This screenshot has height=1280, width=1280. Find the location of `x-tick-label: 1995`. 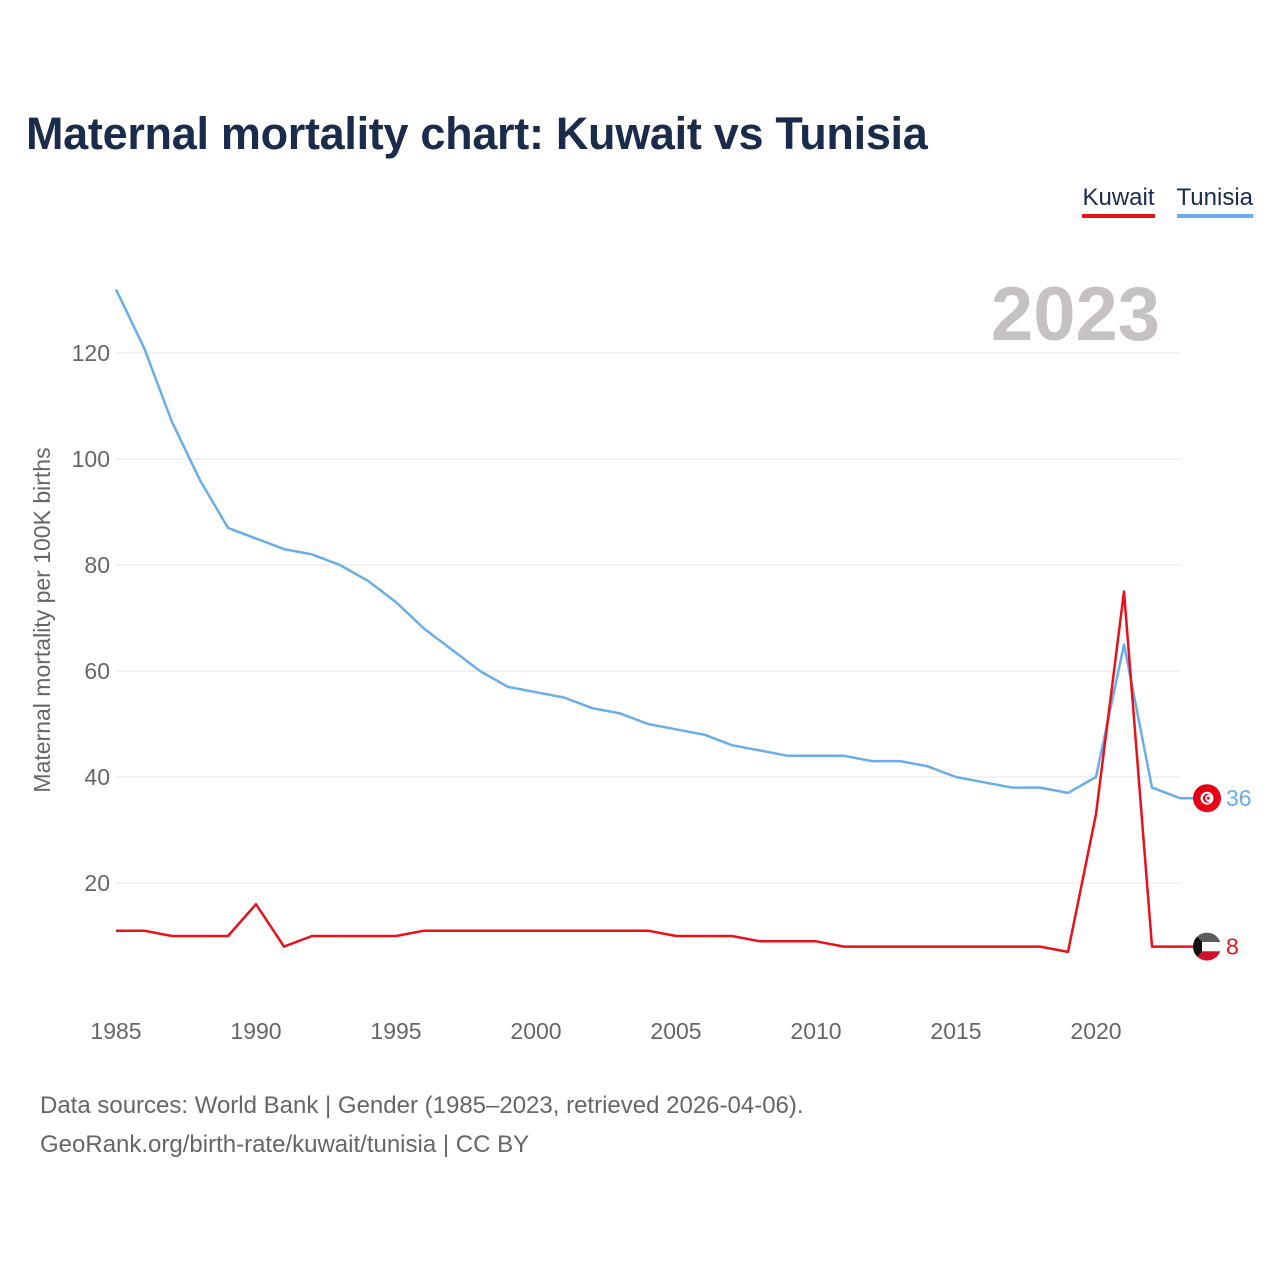

x-tick-label: 1995 is located at coordinates (395, 1031).